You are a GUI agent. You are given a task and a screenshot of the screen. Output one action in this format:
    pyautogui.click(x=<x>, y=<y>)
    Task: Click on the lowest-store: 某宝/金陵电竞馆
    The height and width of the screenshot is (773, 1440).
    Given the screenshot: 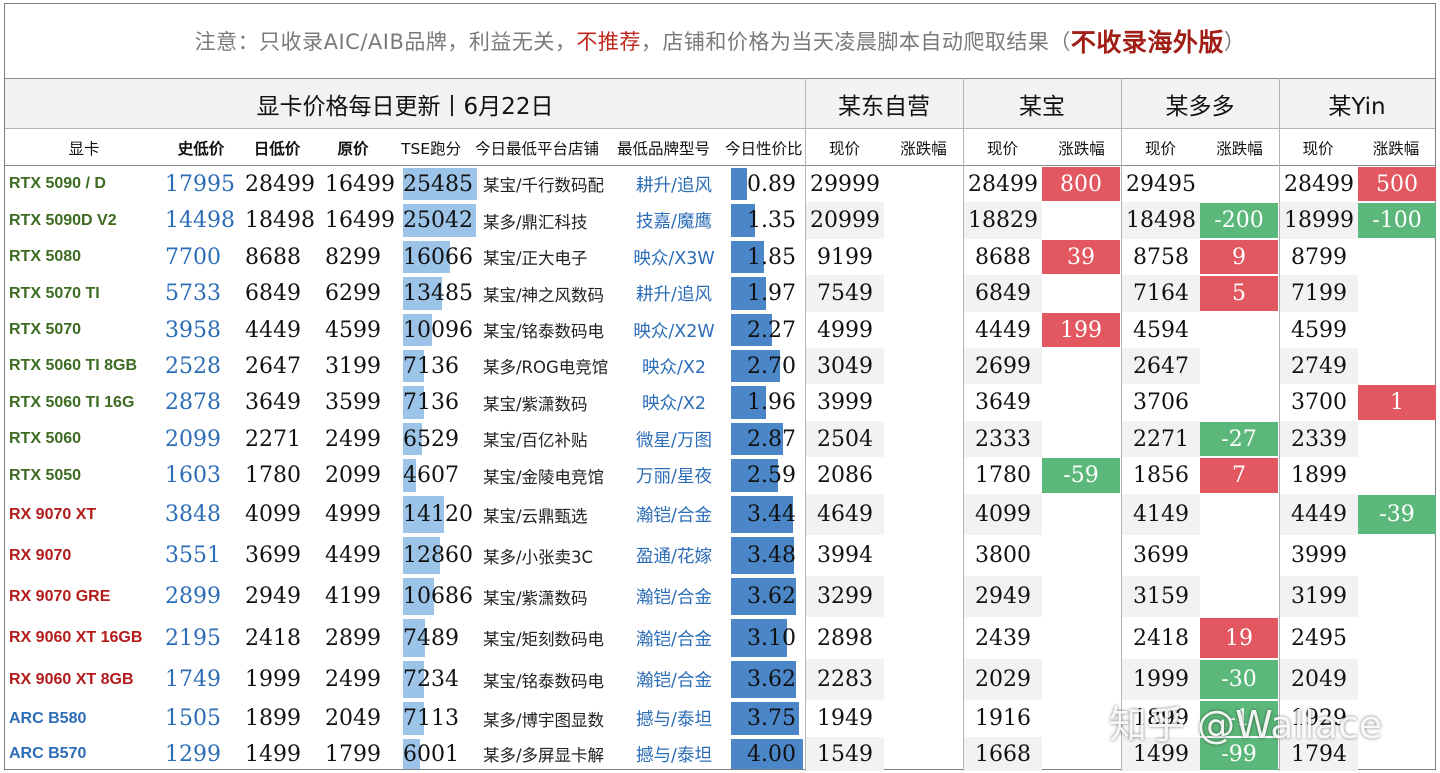 What is the action you would take?
    pyautogui.click(x=544, y=477)
    